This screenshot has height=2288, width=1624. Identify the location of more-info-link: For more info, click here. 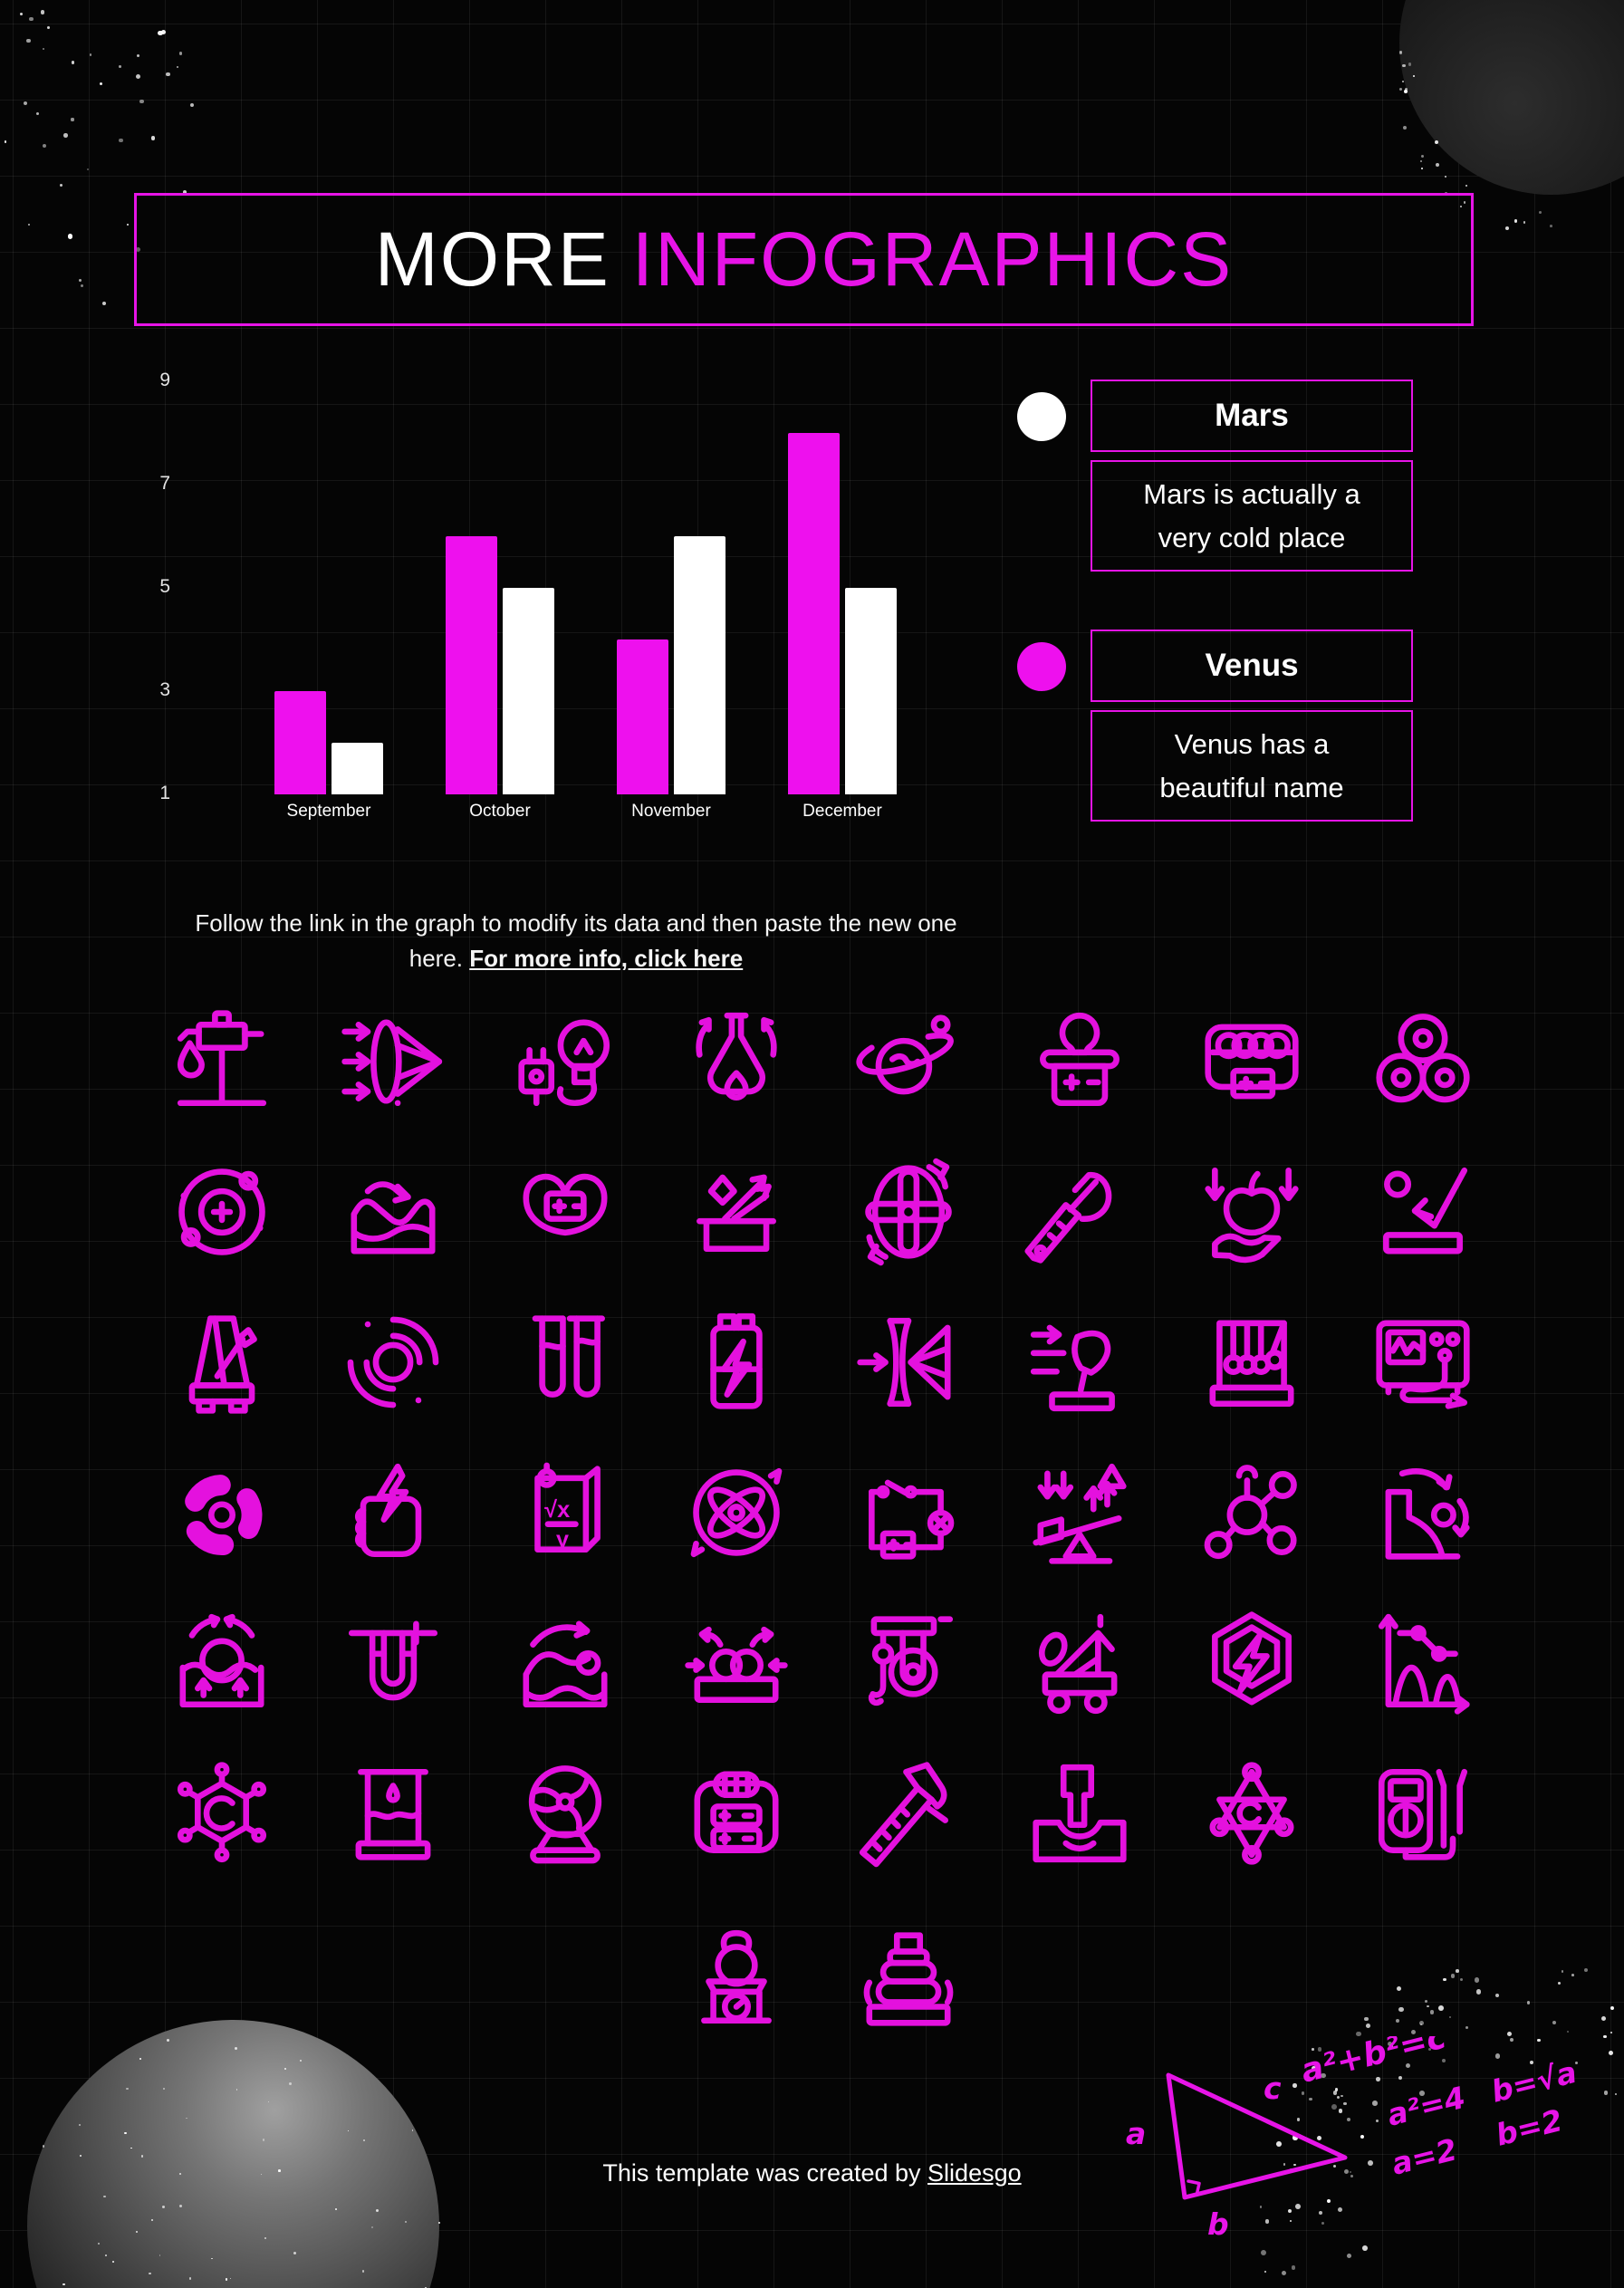
(606, 958).